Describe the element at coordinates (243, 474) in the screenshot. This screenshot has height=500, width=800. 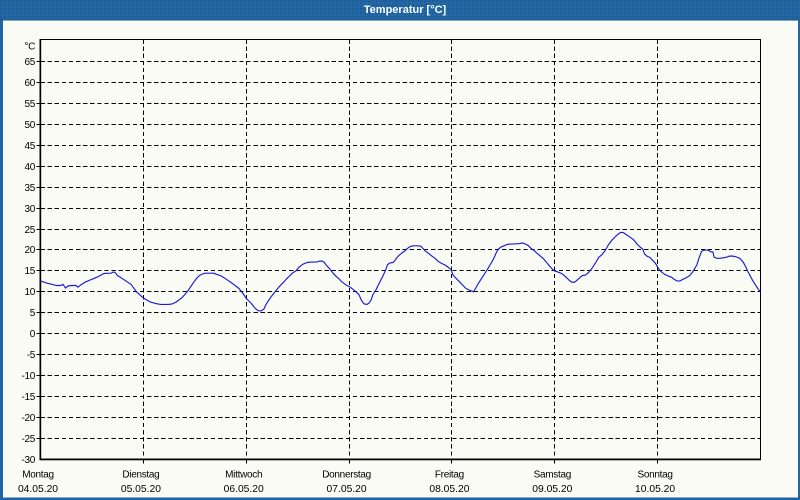
I see `svg-text: Mittwoch` at that location.